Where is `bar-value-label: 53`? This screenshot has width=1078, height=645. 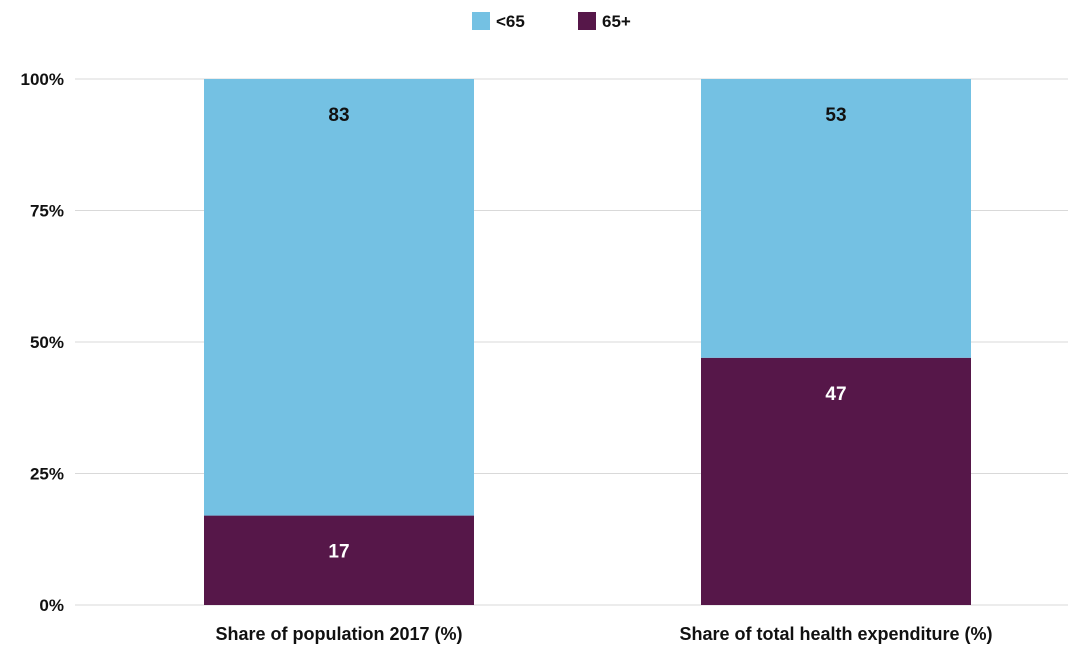
bar-value-label: 53 is located at coordinates (835, 115).